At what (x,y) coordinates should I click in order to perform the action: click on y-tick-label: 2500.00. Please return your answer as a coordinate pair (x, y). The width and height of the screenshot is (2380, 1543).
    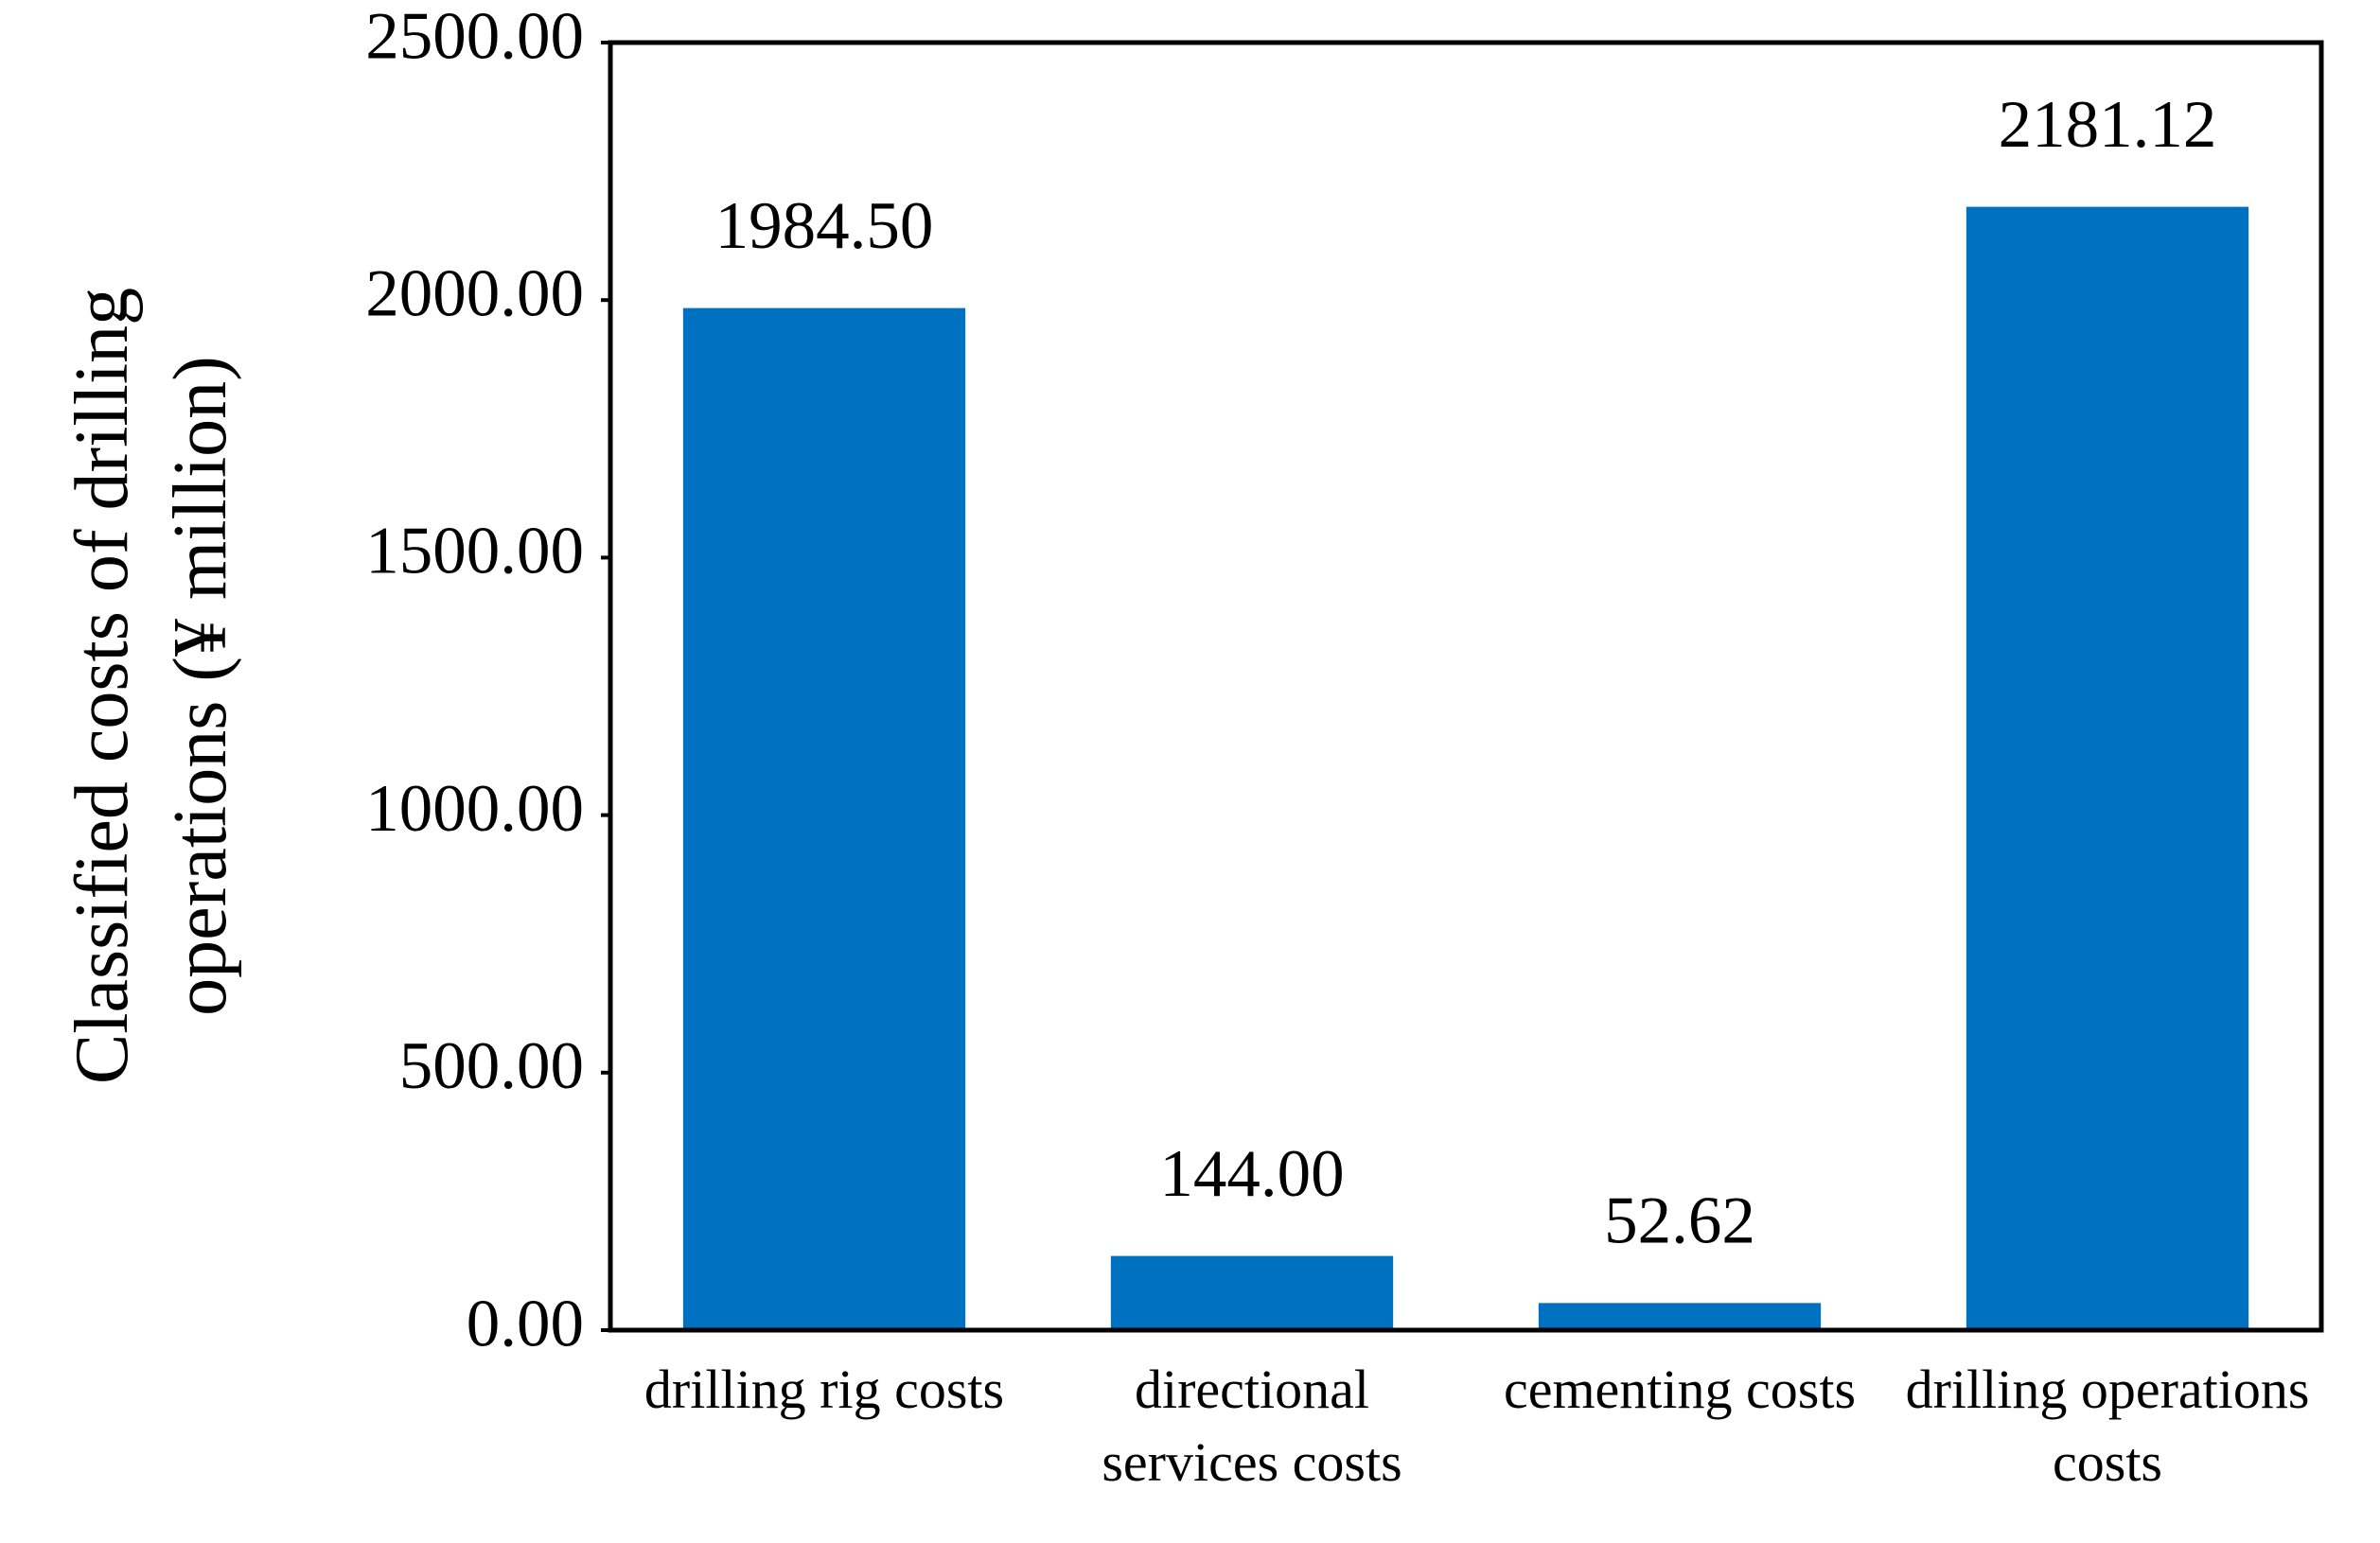
    Looking at the image, I should click on (474, 36).